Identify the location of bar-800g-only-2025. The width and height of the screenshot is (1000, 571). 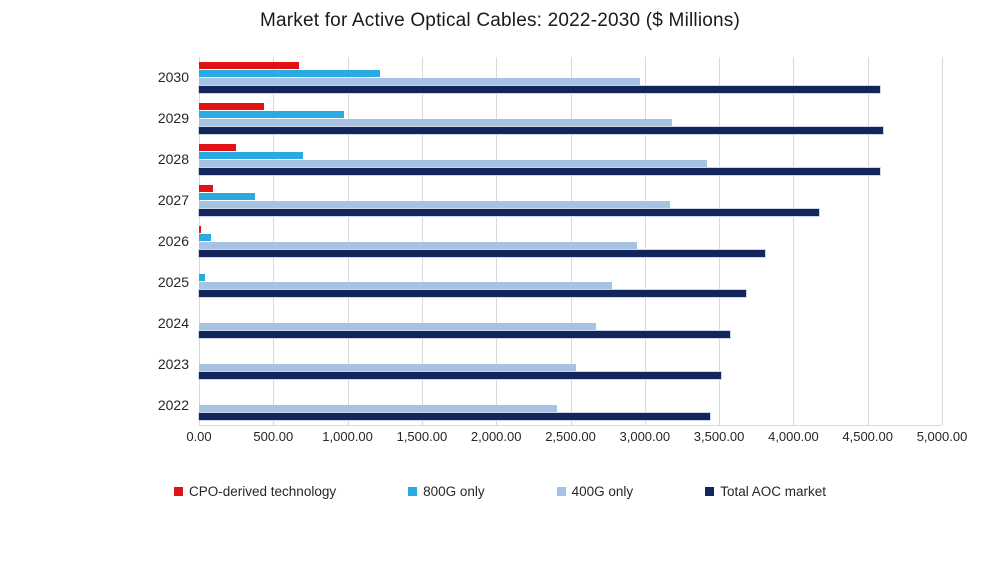
(202, 278).